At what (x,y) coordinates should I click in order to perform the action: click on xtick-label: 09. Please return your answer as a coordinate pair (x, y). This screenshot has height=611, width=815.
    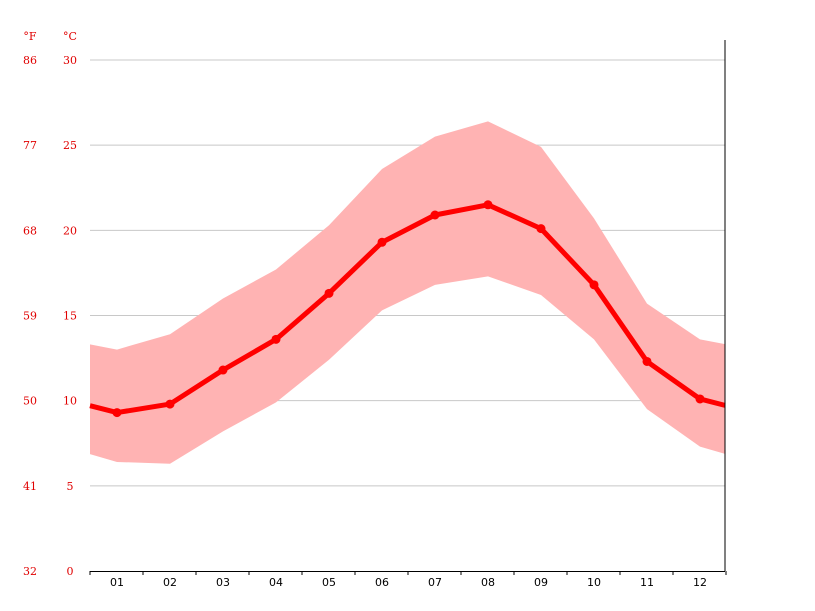
    Looking at the image, I should click on (541, 582).